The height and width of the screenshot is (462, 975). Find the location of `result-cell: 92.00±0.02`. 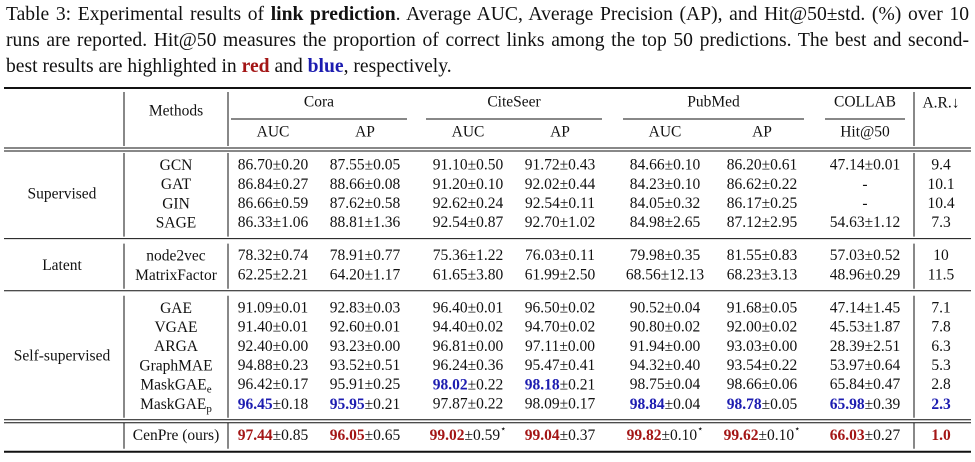

result-cell: 92.00±0.02 is located at coordinates (762, 327).